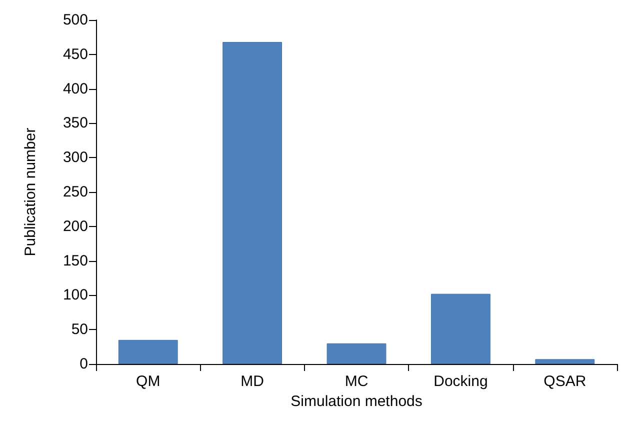 This screenshot has width=639, height=421. I want to click on y-tick-label: 250, so click(75, 192).